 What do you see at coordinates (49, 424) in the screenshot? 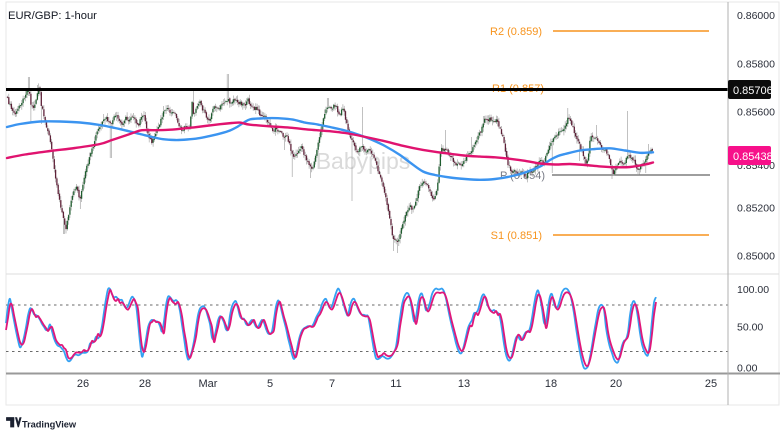
I see `svg-text: TradingView` at bounding box center [49, 424].